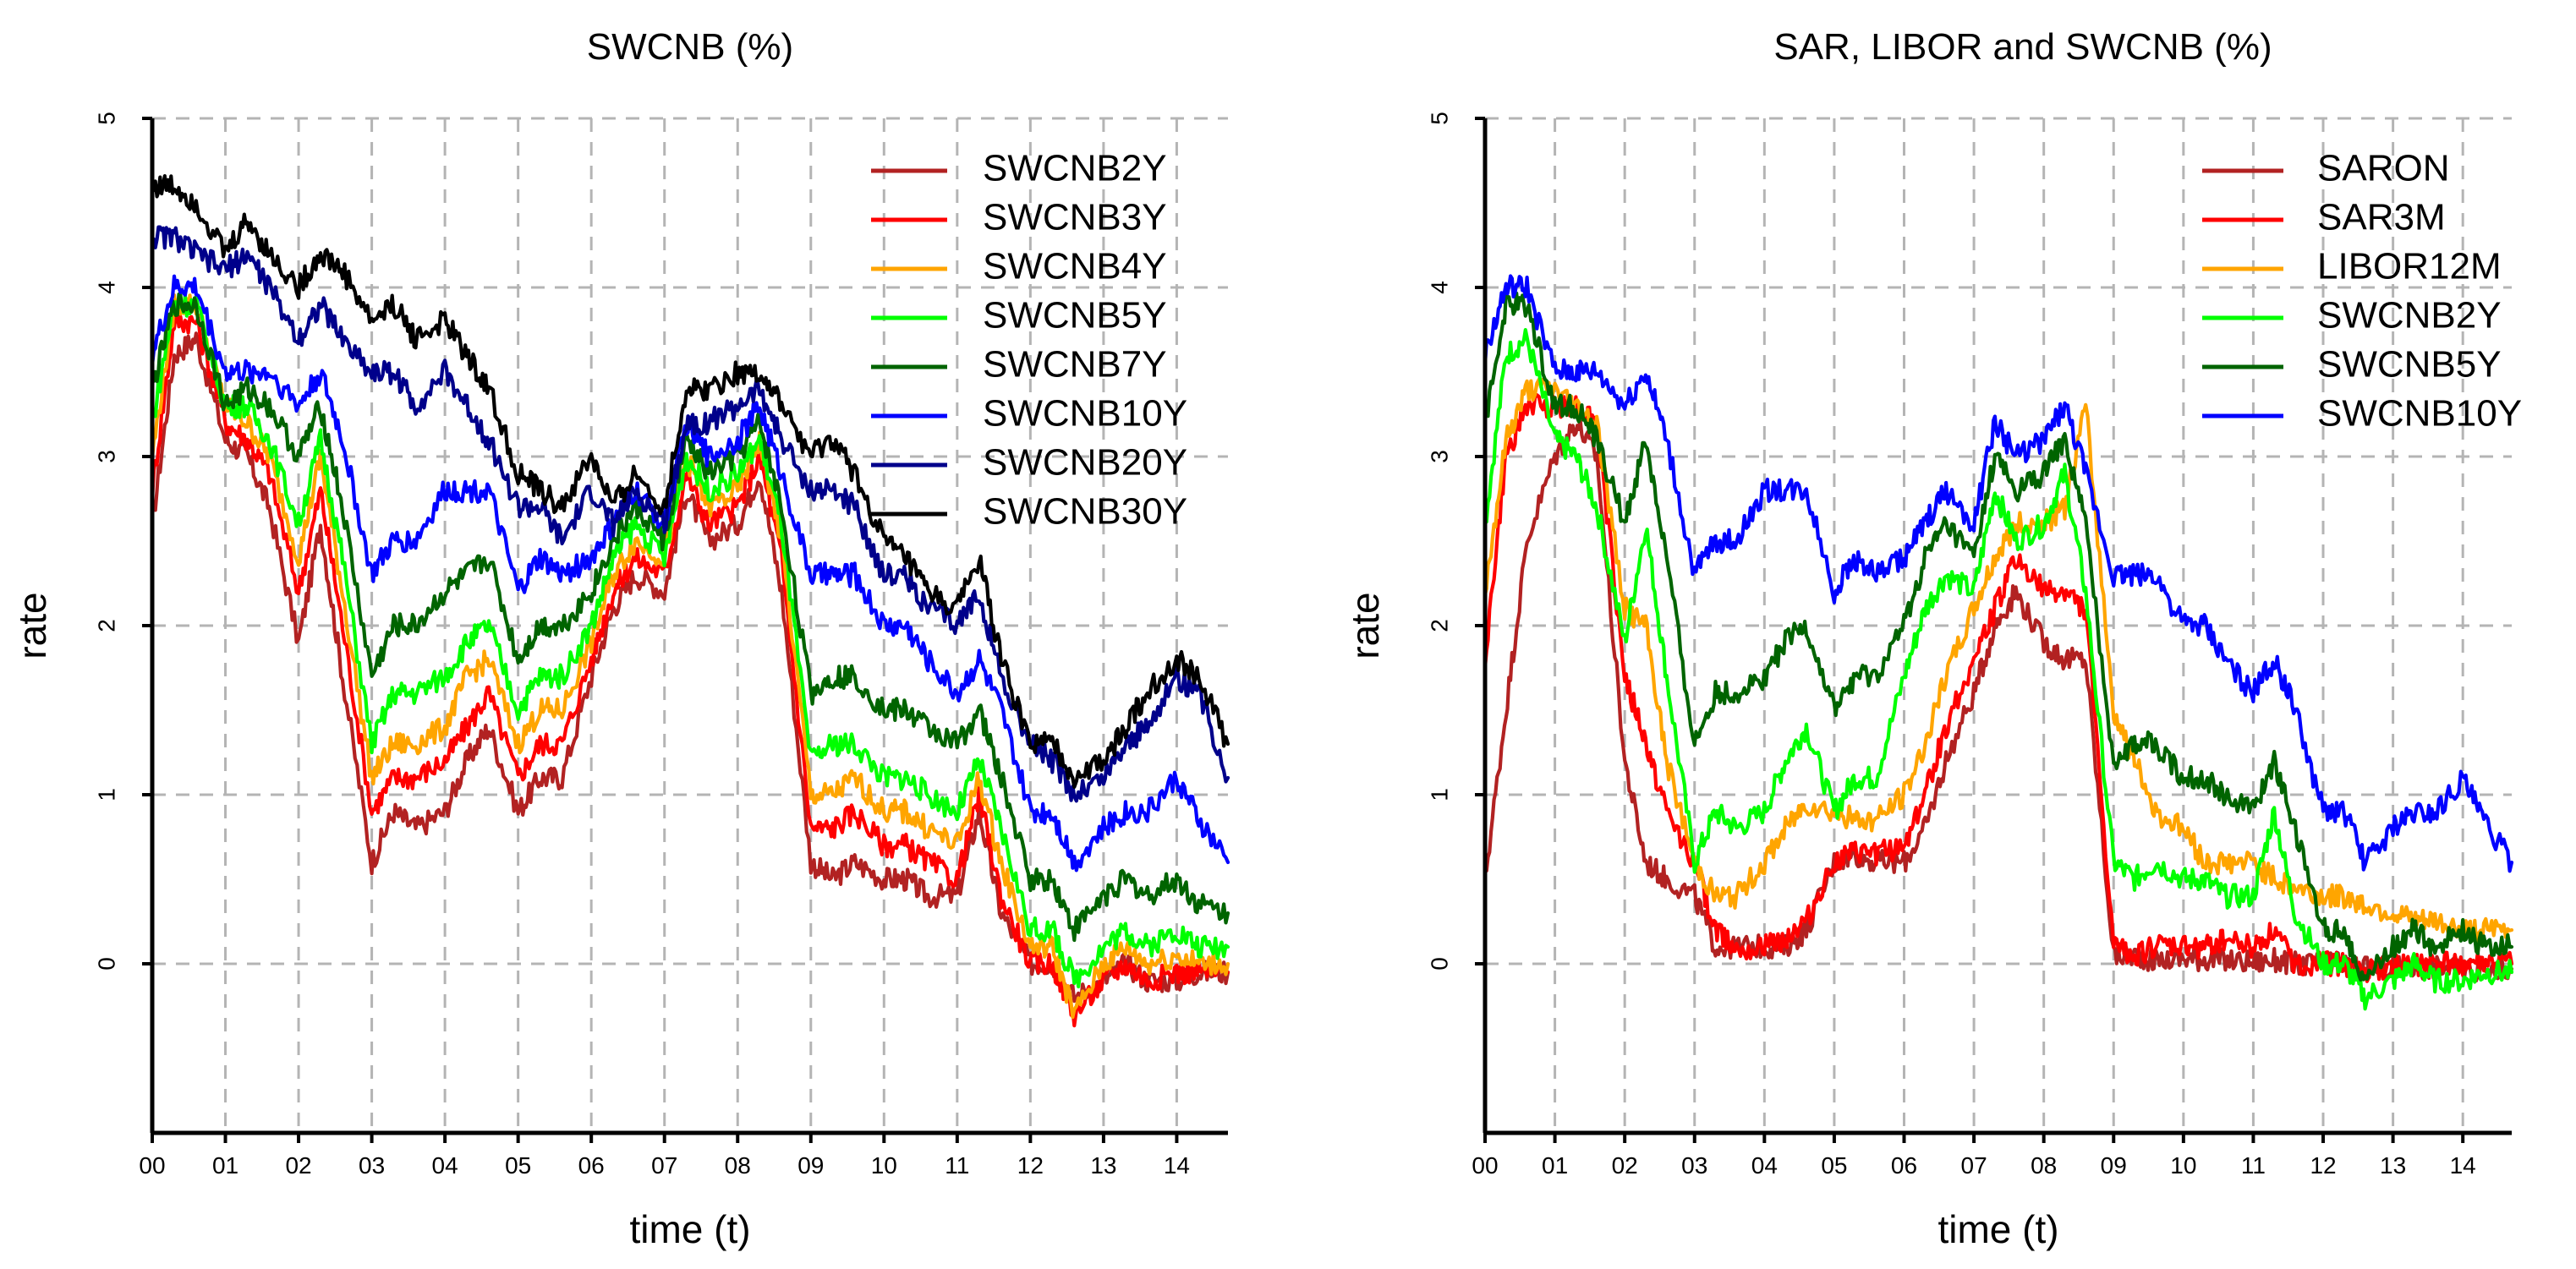 The height and width of the screenshot is (1269, 2576). I want to click on legend-label: SWCNB4Y, so click(1075, 266).